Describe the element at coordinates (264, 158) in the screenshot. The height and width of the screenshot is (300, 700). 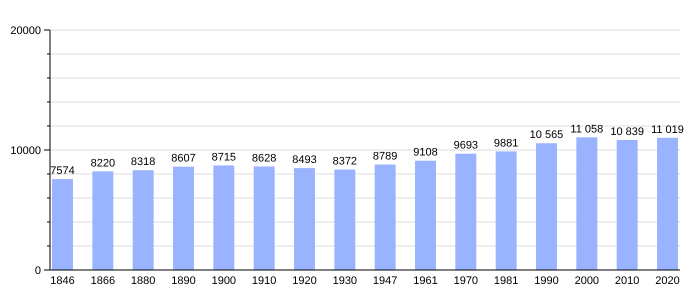
I see `data-label: 8628` at that location.